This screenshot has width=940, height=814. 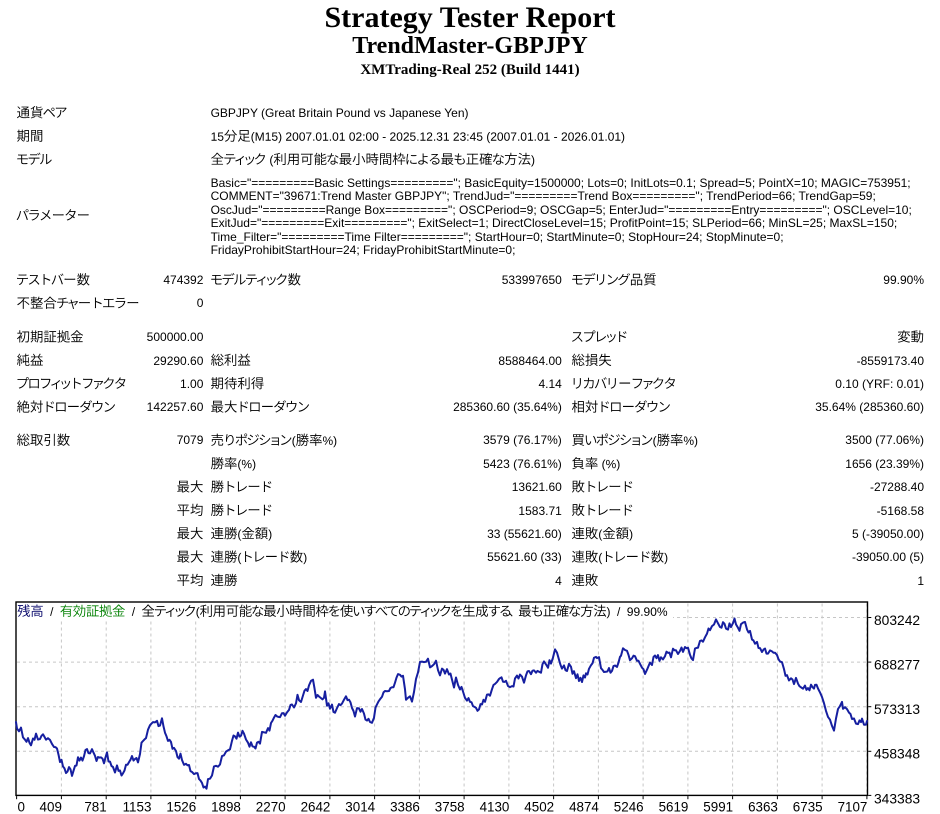 I want to click on svg-text: 5991, so click(x=718, y=807).